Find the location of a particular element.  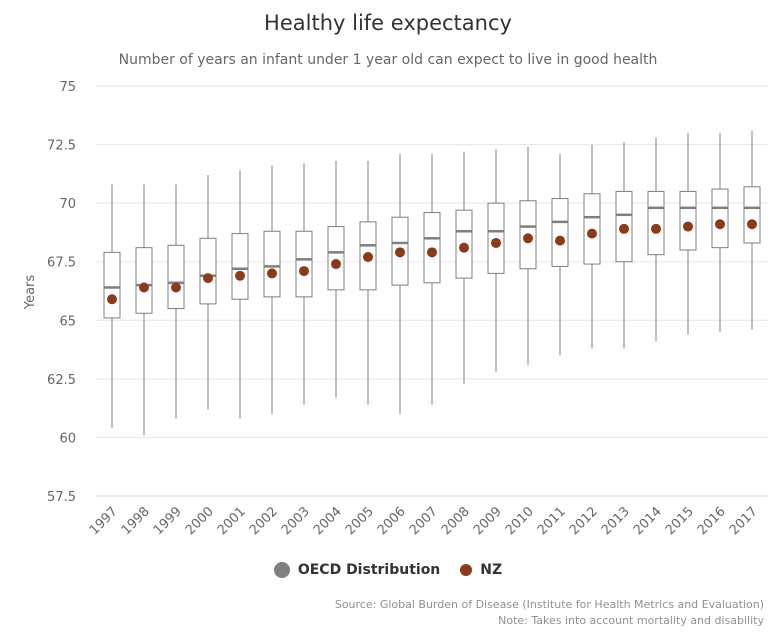

box-2007 is located at coordinates (432, 279).